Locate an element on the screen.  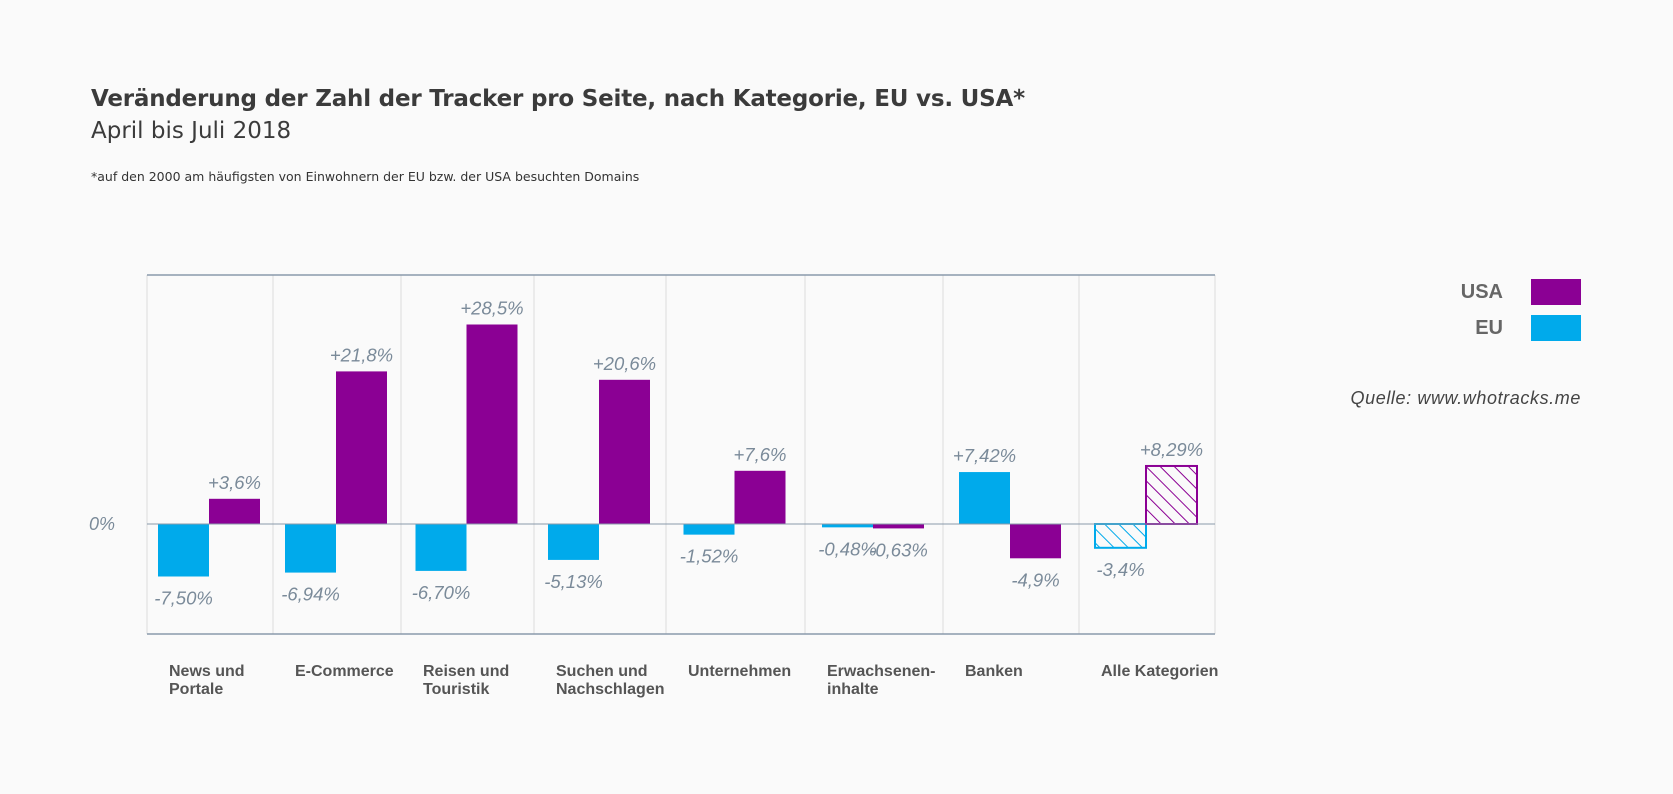
category-label: News und Portale is located at coordinates (207, 680).